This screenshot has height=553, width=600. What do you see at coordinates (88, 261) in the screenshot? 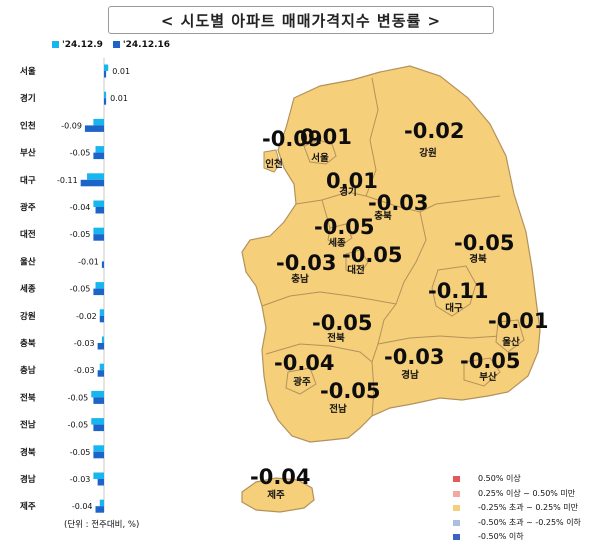
I see `bar-value-label: -0.01` at bounding box center [88, 261].